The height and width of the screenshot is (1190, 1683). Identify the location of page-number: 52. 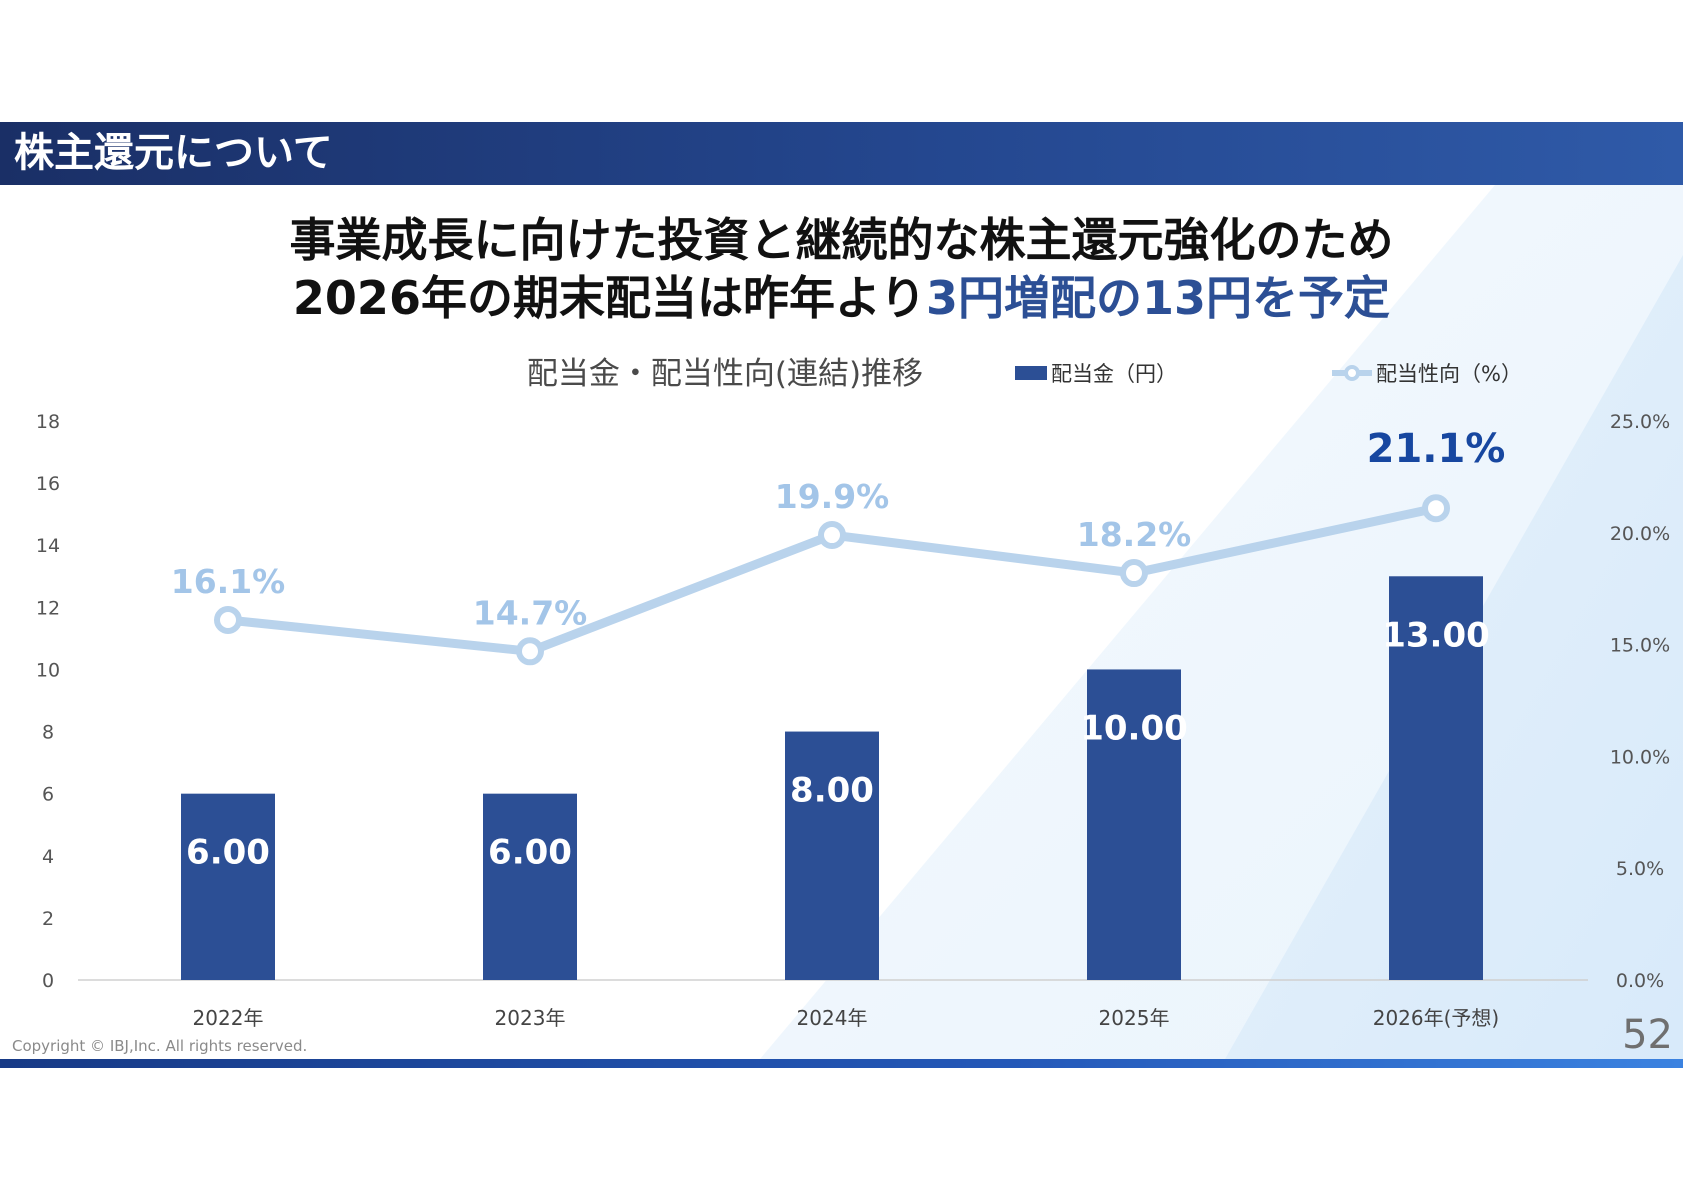
(1647, 1035).